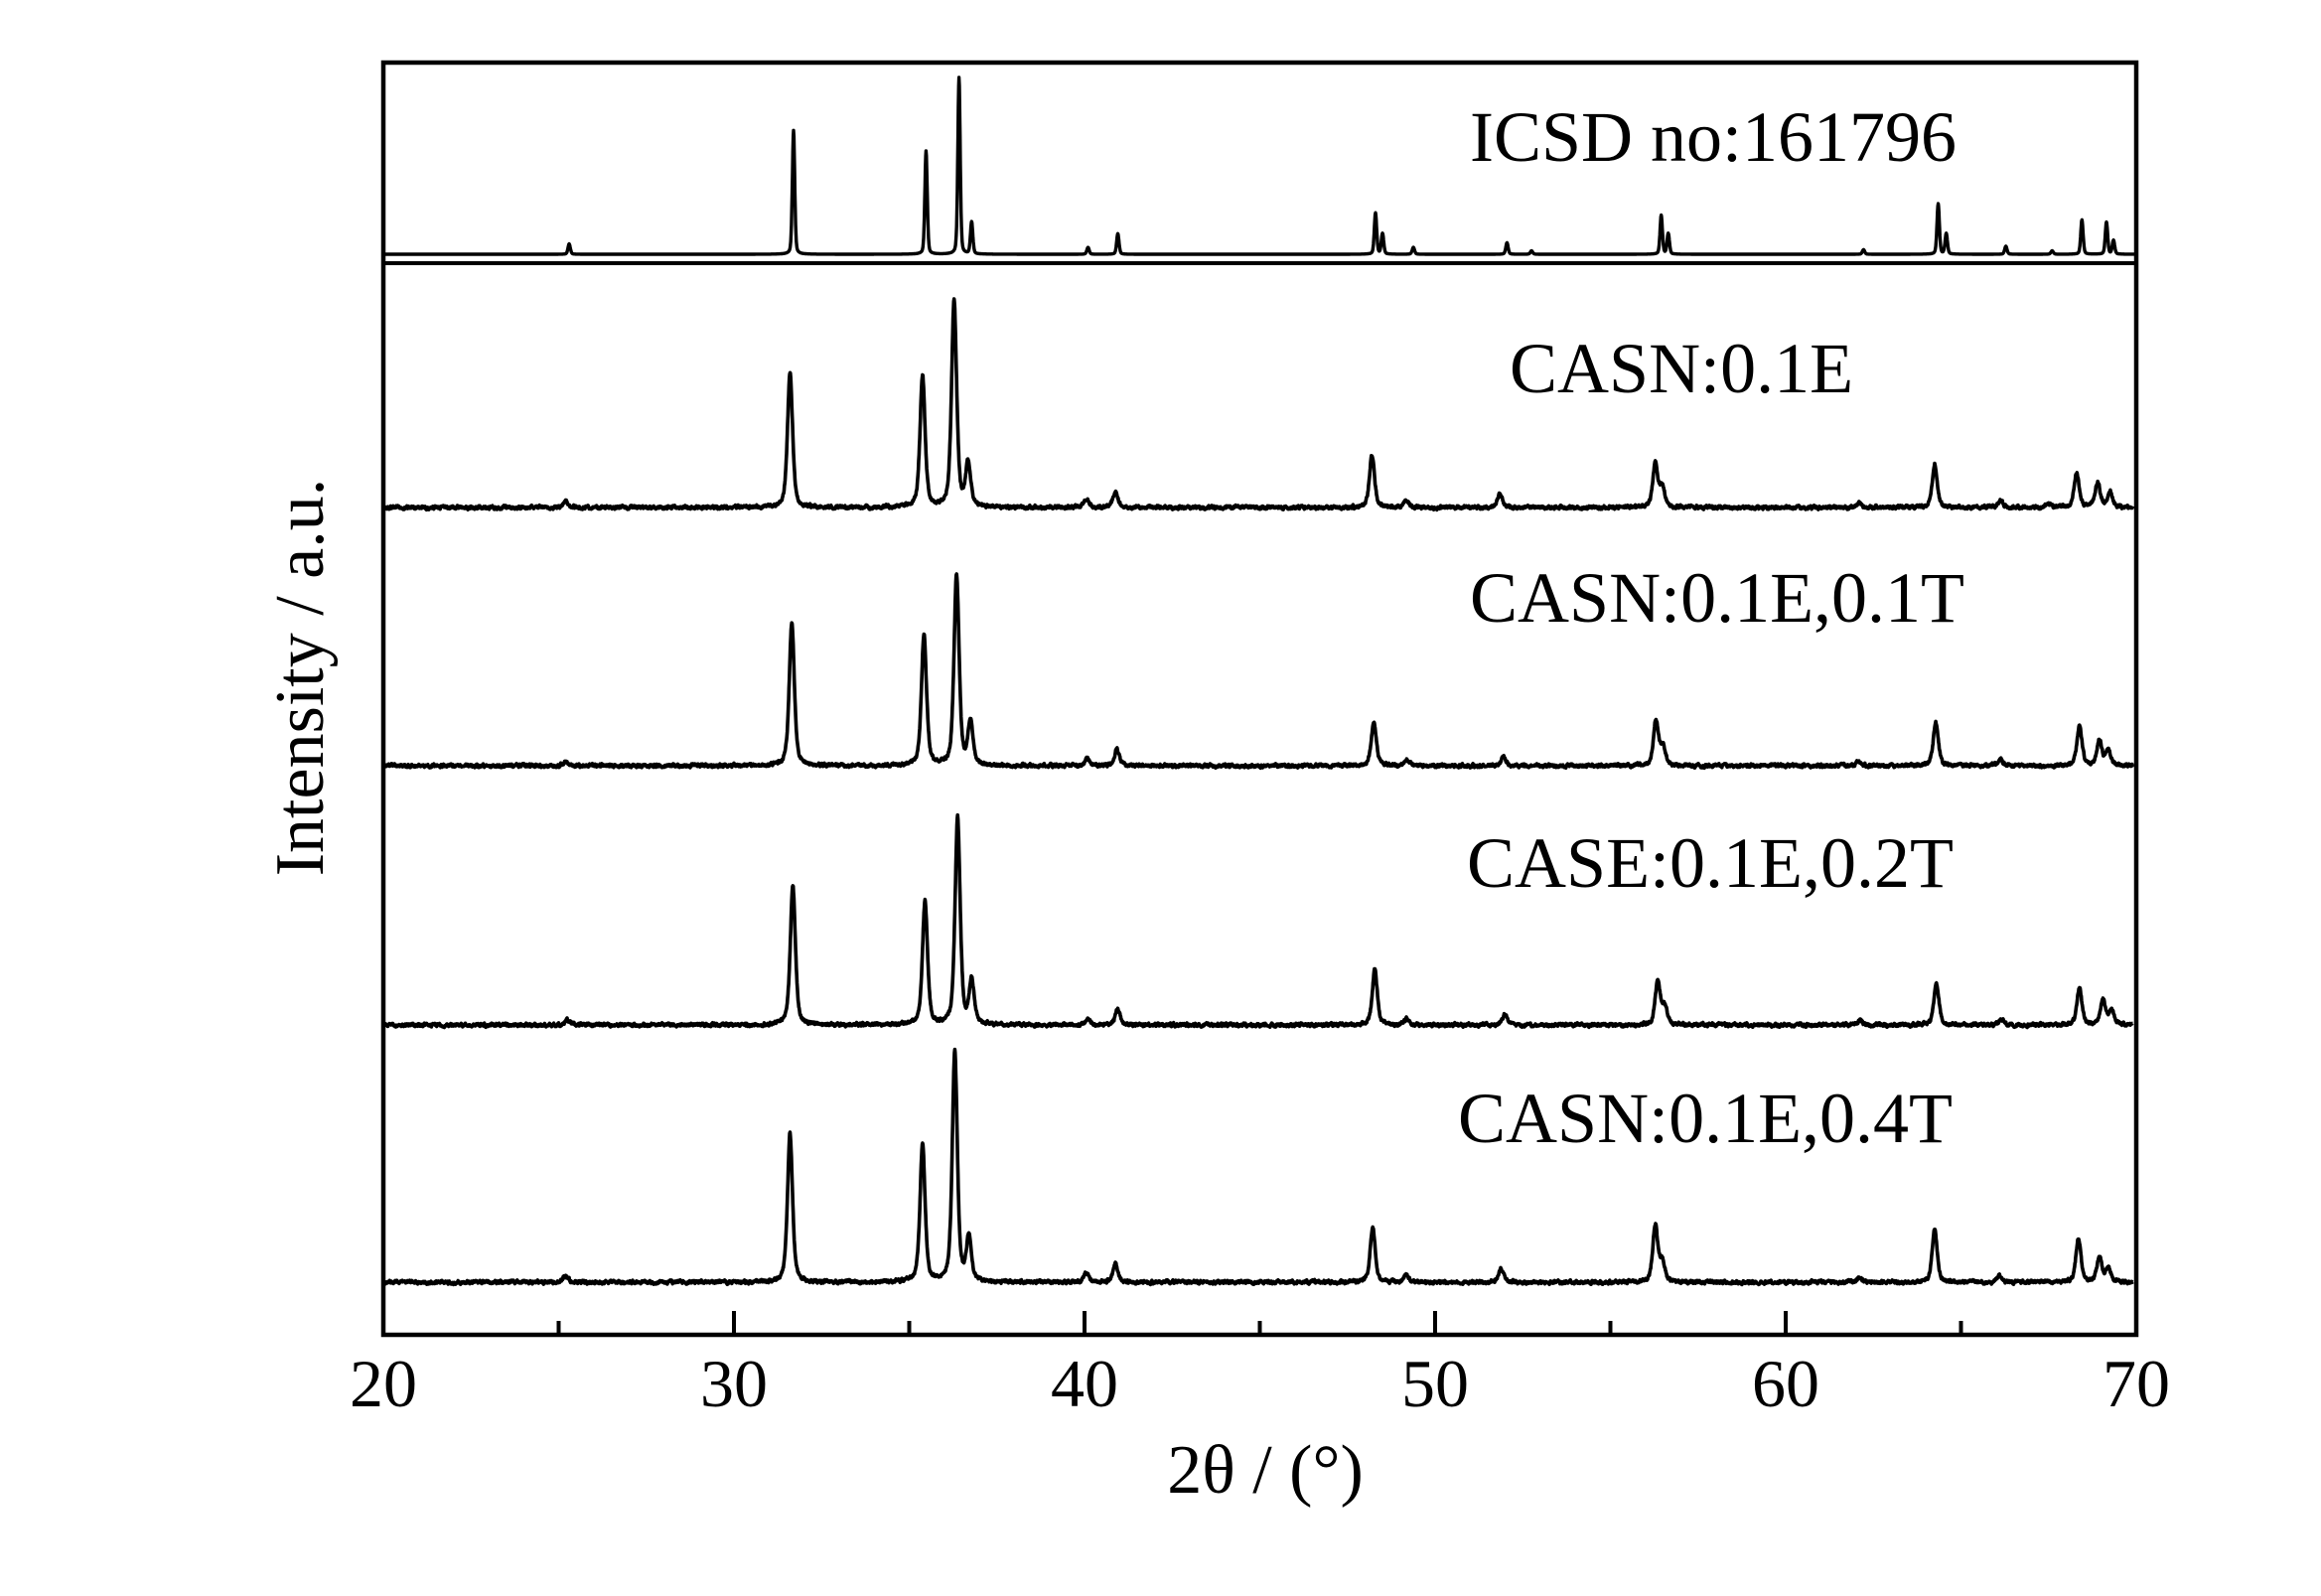  Describe the element at coordinates (734, 1384) in the screenshot. I see `x-tick-label: 30` at that location.